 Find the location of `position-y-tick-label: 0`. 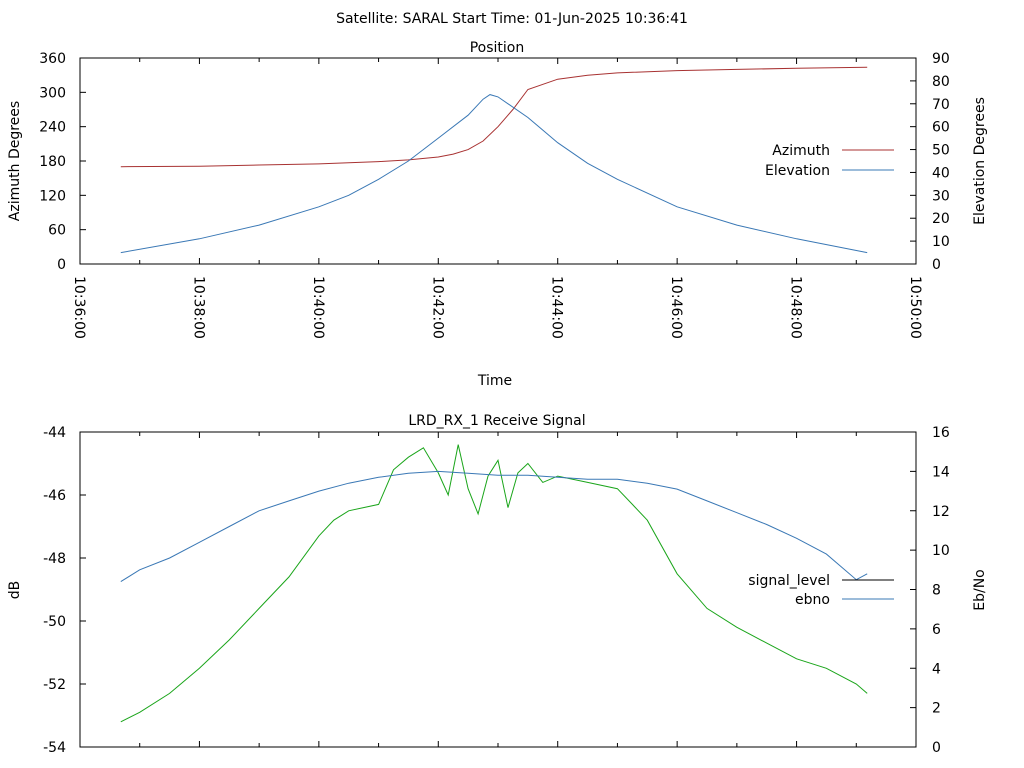

position-y-tick-label: 0 is located at coordinates (61, 265).